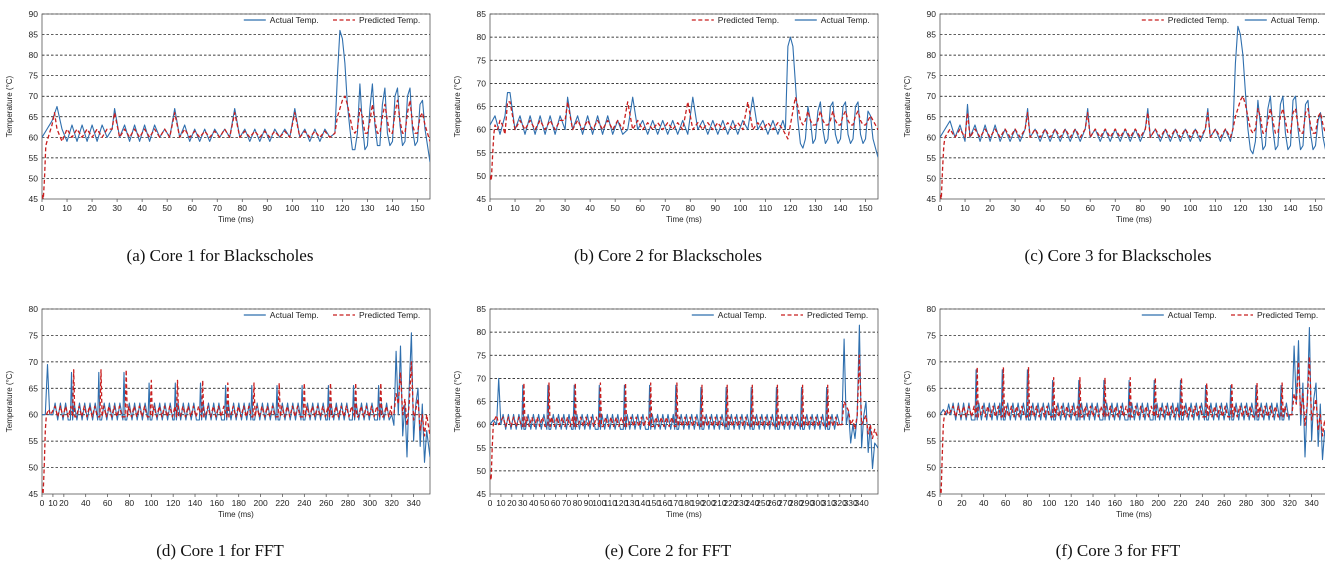 This screenshot has width=1325, height=561. Describe the element at coordinates (615, 208) in the screenshot. I see `x-tick-label: 50` at that location.